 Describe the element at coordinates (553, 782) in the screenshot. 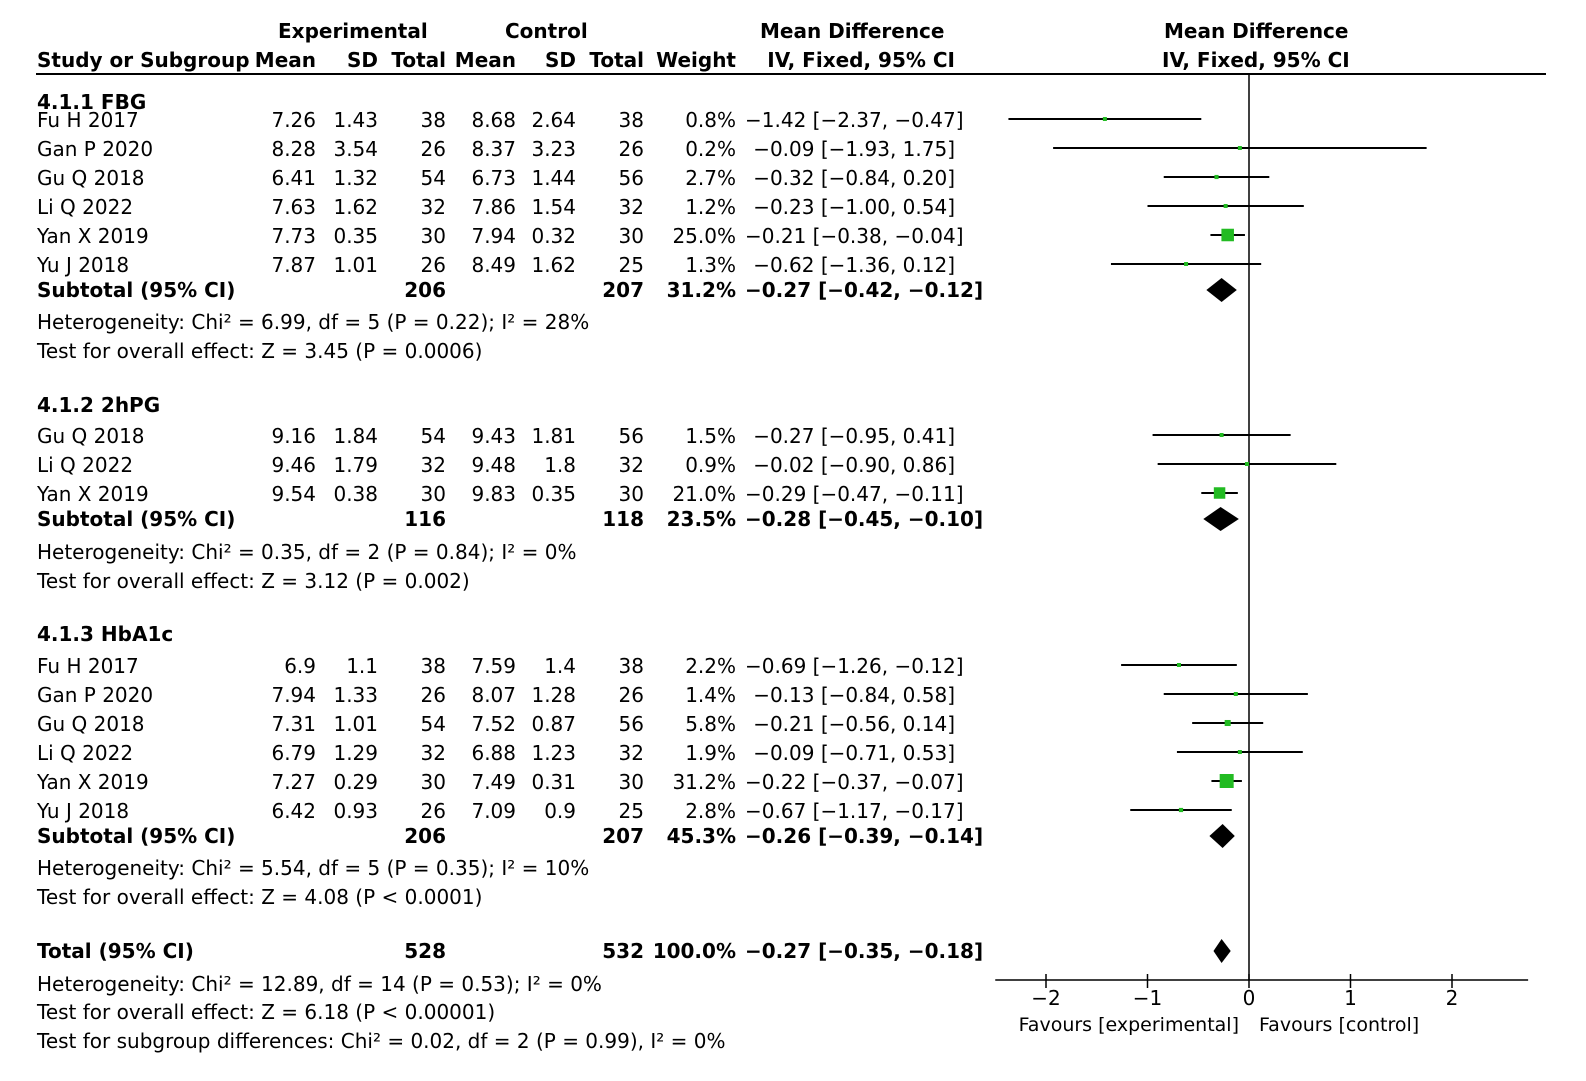

I see `cell-ctl-sd: 0.31` at that location.